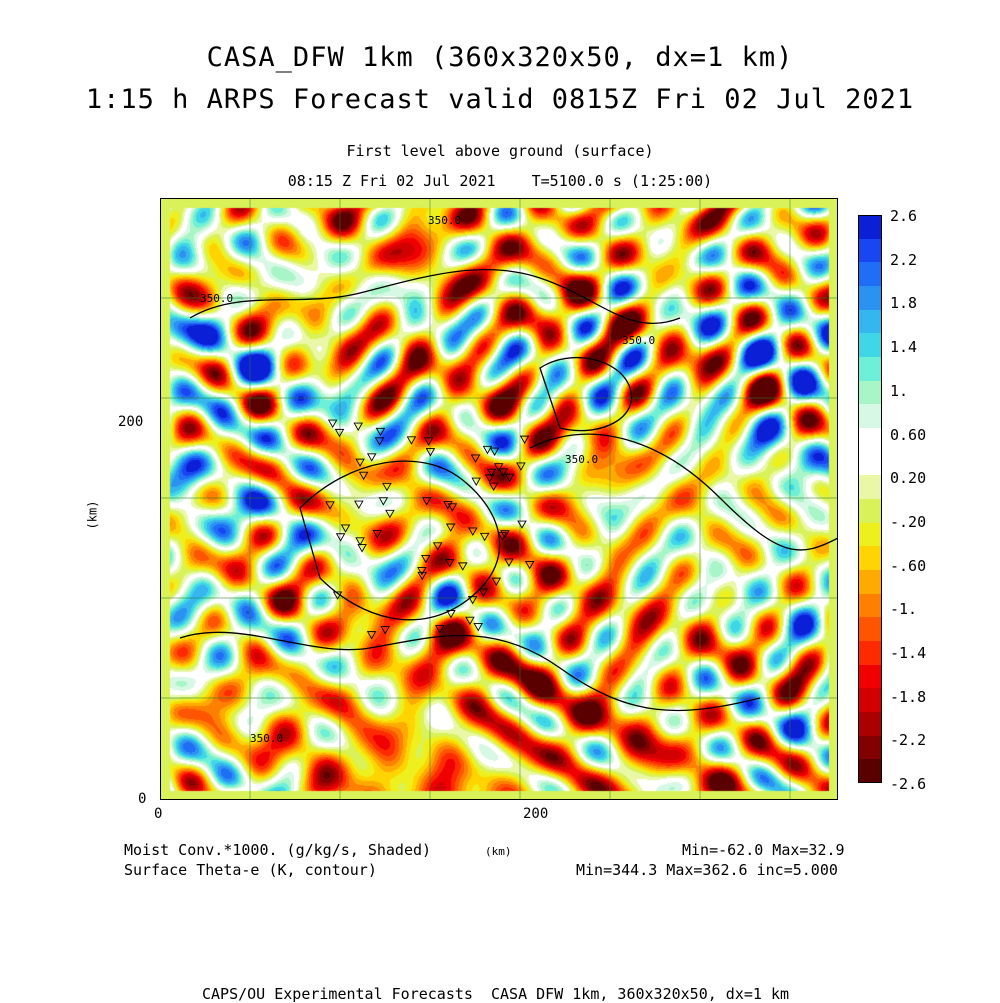 The height and width of the screenshot is (1003, 1000). Describe the element at coordinates (908, 521) in the screenshot. I see `colorbar-label: -.20` at that location.